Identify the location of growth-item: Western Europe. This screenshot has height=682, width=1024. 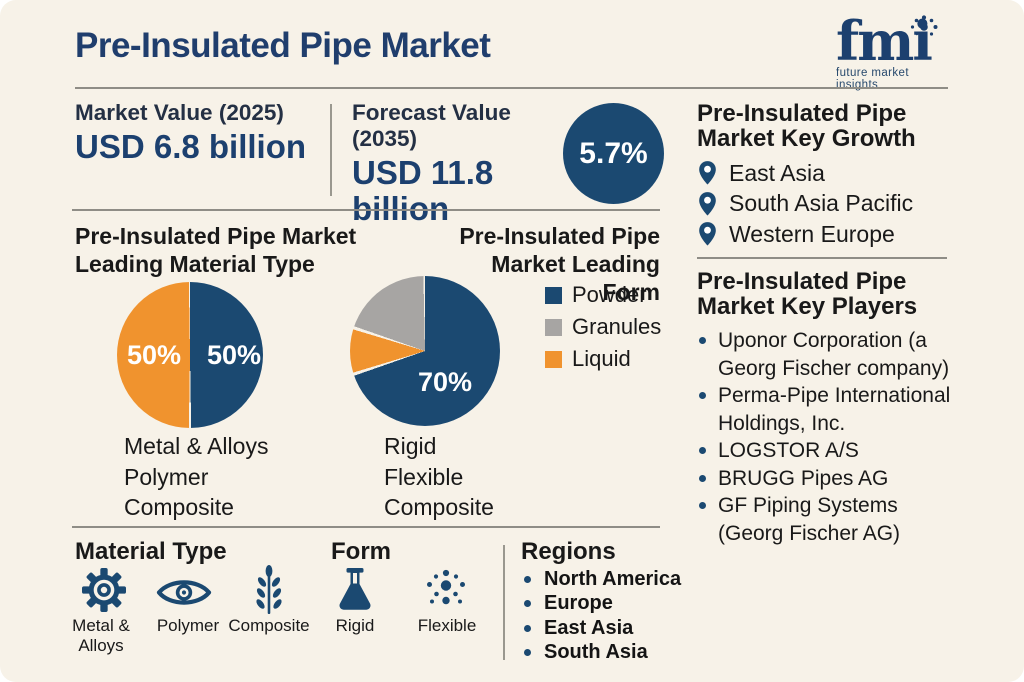
(805, 234).